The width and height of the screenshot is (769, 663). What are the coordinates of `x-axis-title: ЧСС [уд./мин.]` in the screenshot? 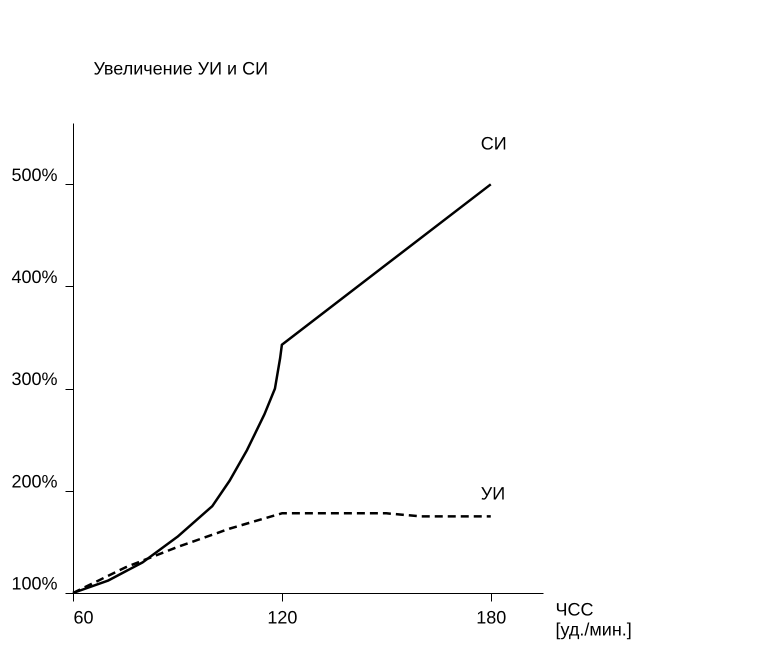 It's located at (594, 620).